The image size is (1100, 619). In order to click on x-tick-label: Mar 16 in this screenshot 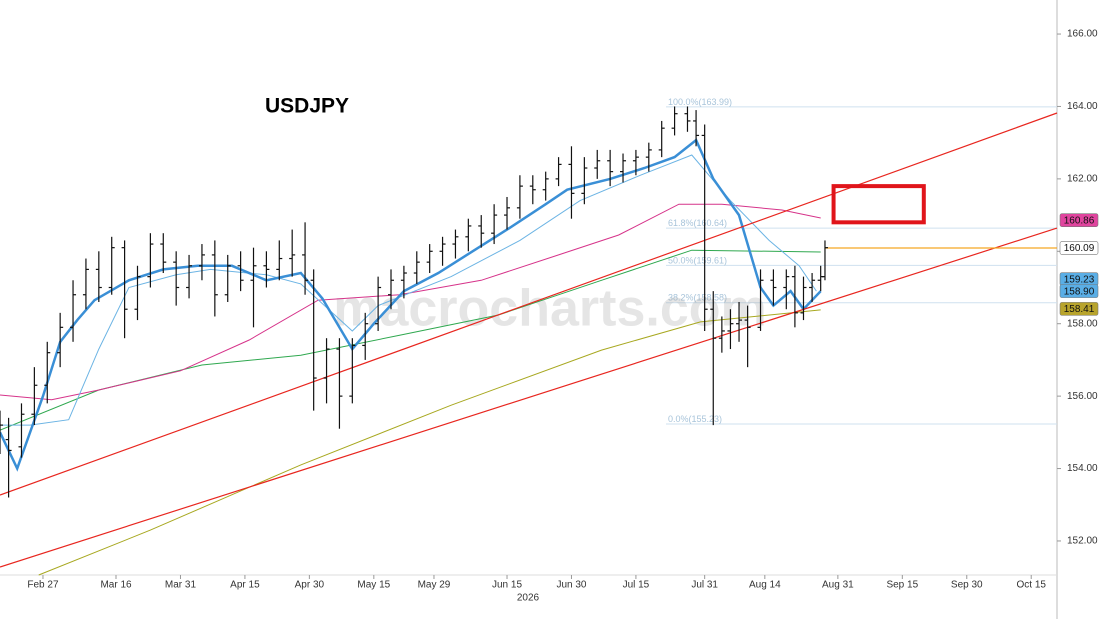, I will do `click(116, 585)`.